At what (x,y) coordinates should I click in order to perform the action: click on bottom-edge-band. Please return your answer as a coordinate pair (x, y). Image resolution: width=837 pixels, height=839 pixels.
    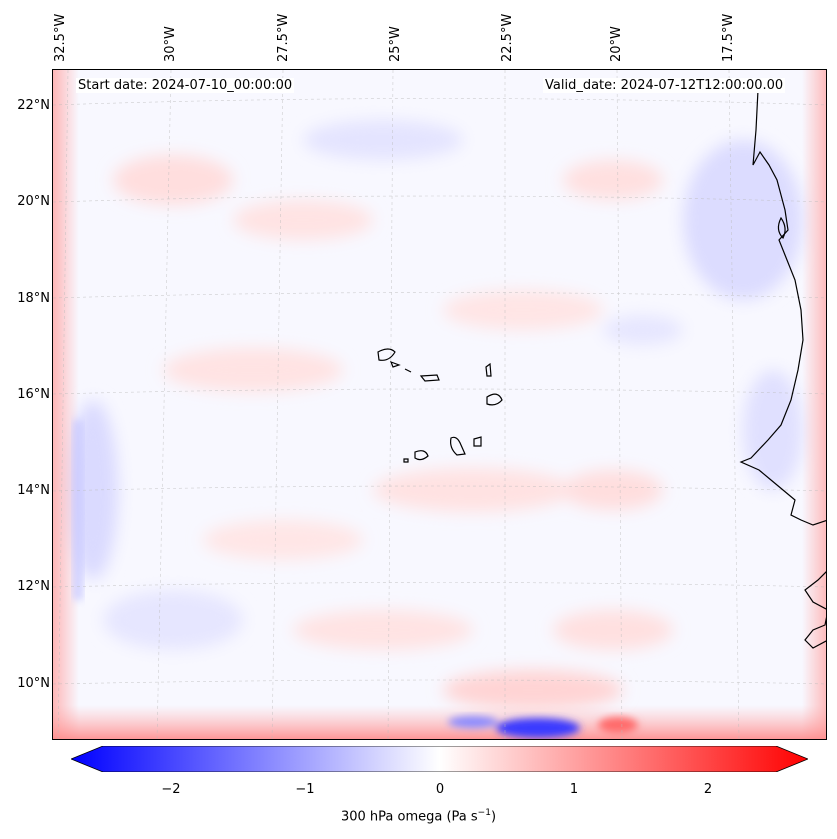
    Looking at the image, I should click on (439, 722).